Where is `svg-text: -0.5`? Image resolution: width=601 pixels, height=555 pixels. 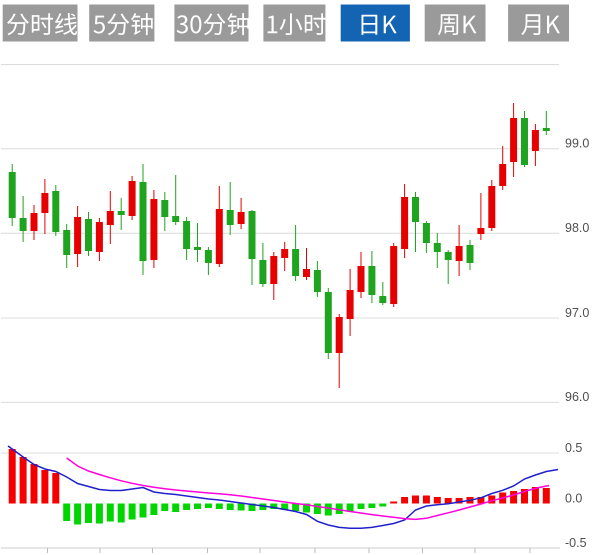
svg-text: -0.5 is located at coordinates (576, 543).